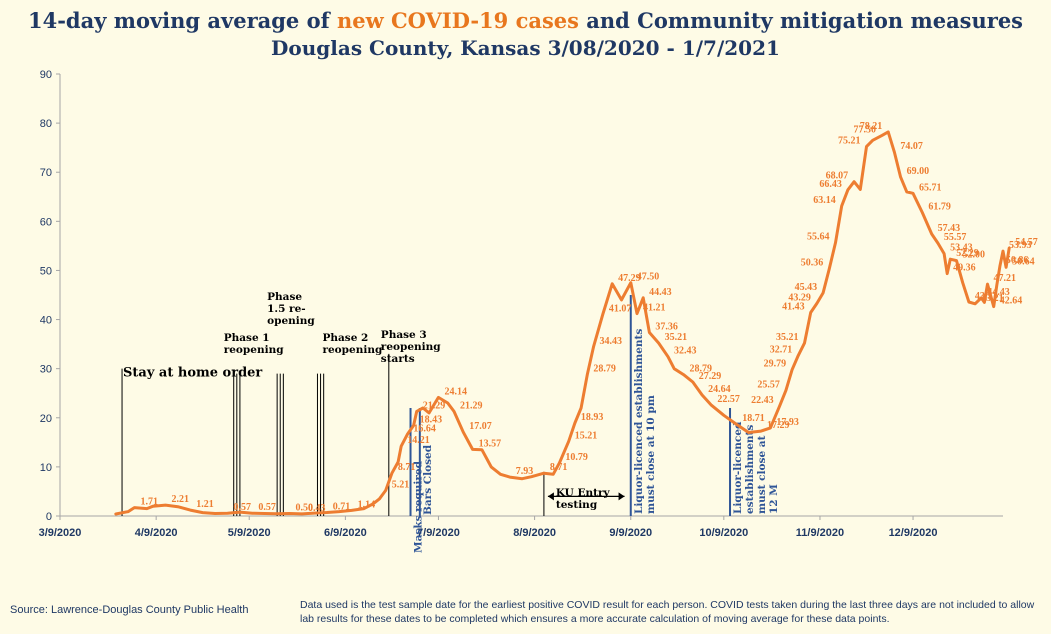 The height and width of the screenshot is (634, 1051). What do you see at coordinates (728, 399) in the screenshot?
I see `data-label: 22.57` at bounding box center [728, 399].